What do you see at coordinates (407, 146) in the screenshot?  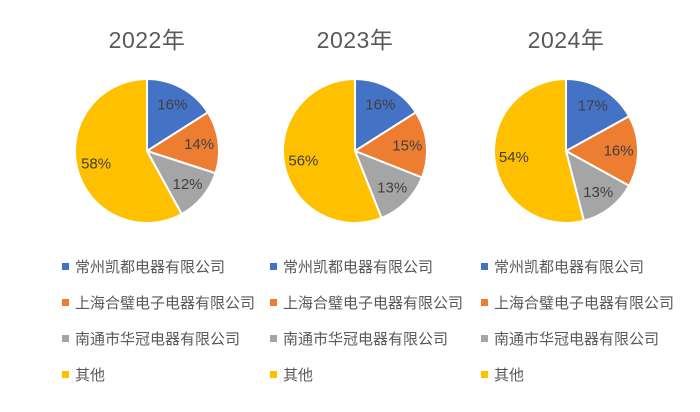 I see `pie1-data-label-1: 15%` at bounding box center [407, 146].